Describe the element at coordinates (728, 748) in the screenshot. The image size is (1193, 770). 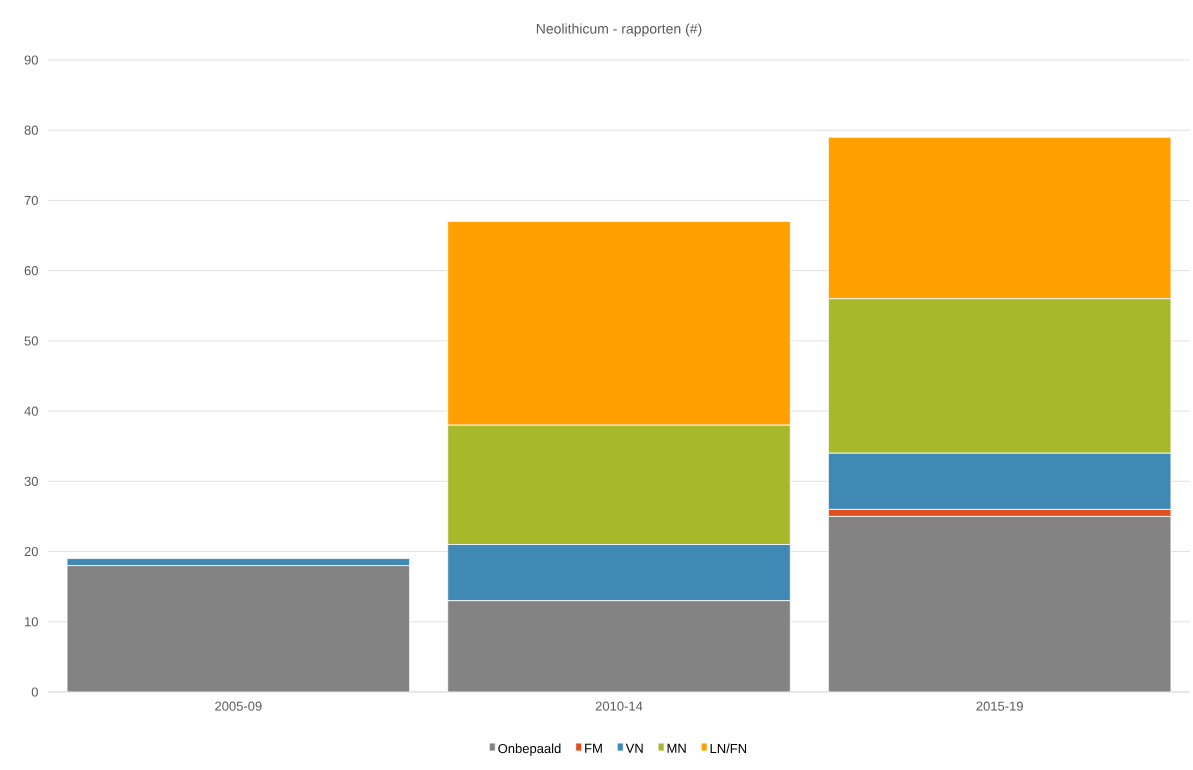
I see `legend-label: LN/FN` at that location.